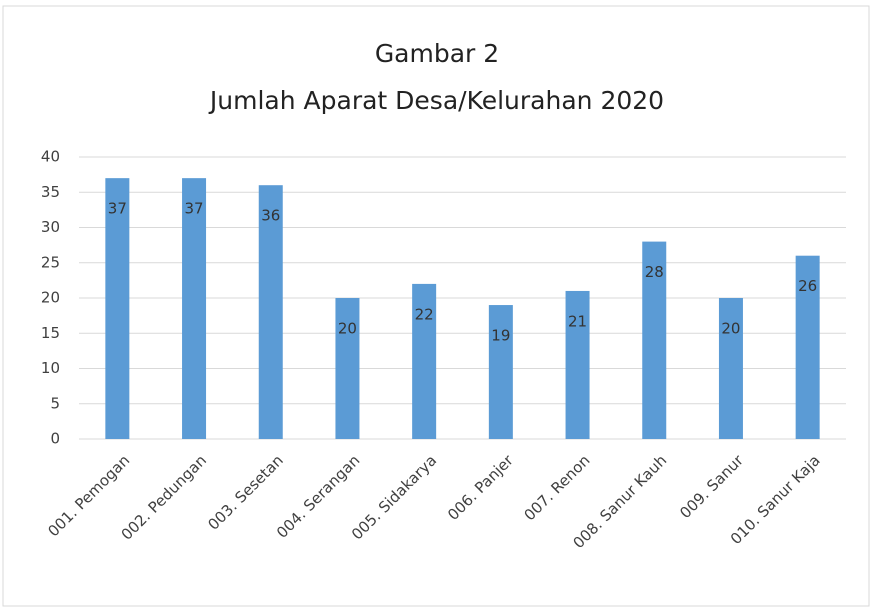 This screenshot has height=611, width=874. Describe the element at coordinates (55, 439) in the screenshot. I see `y-tick-label: 0` at that location.